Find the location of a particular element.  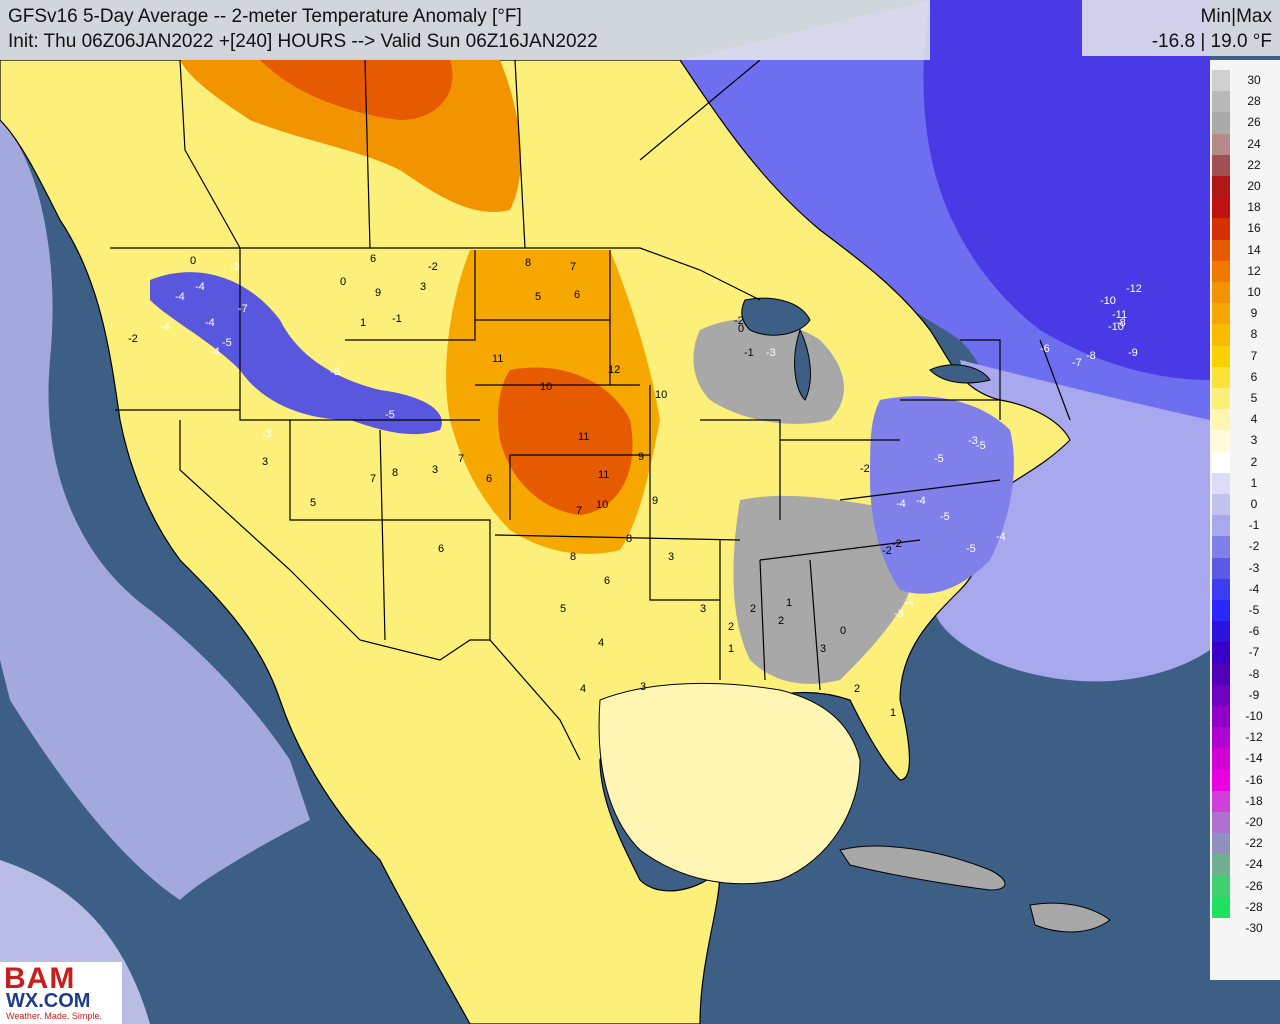

anomaly-value-label: 0 is located at coordinates (843, 631).